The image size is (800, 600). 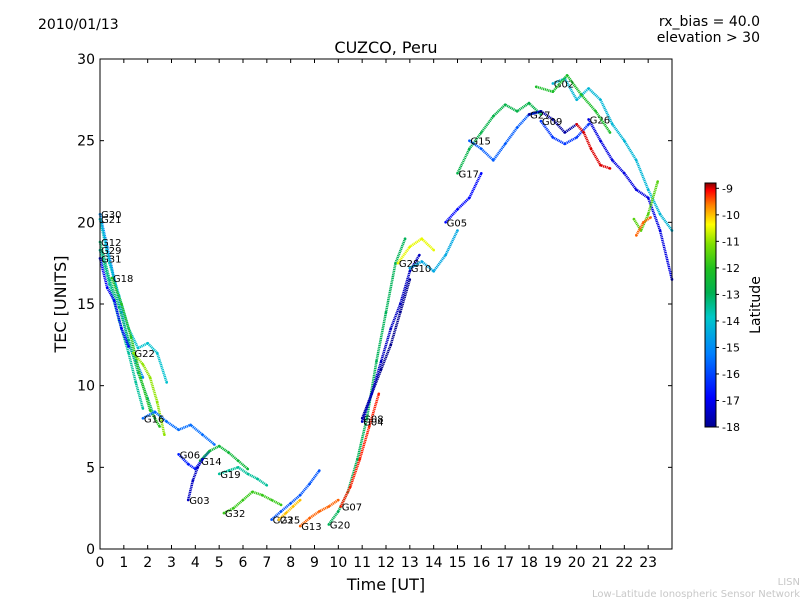 I want to click on satellite-label: G15, so click(x=480, y=142).